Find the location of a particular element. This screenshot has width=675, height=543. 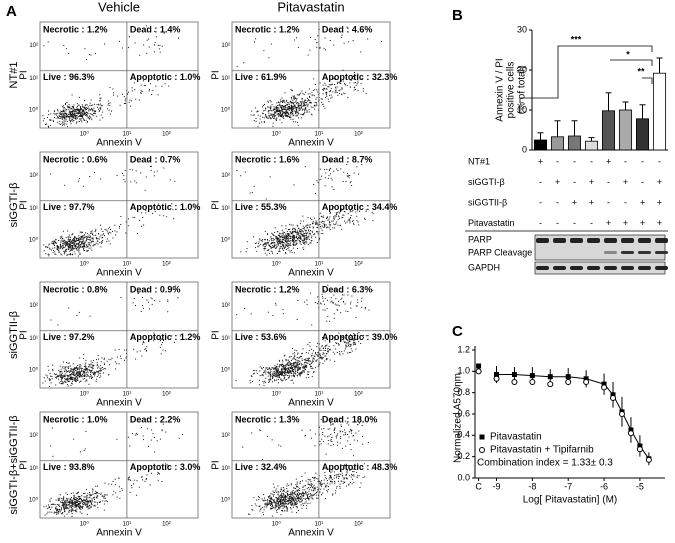

quadrant-label: Dead : 4.6% is located at coordinates (347, 29).